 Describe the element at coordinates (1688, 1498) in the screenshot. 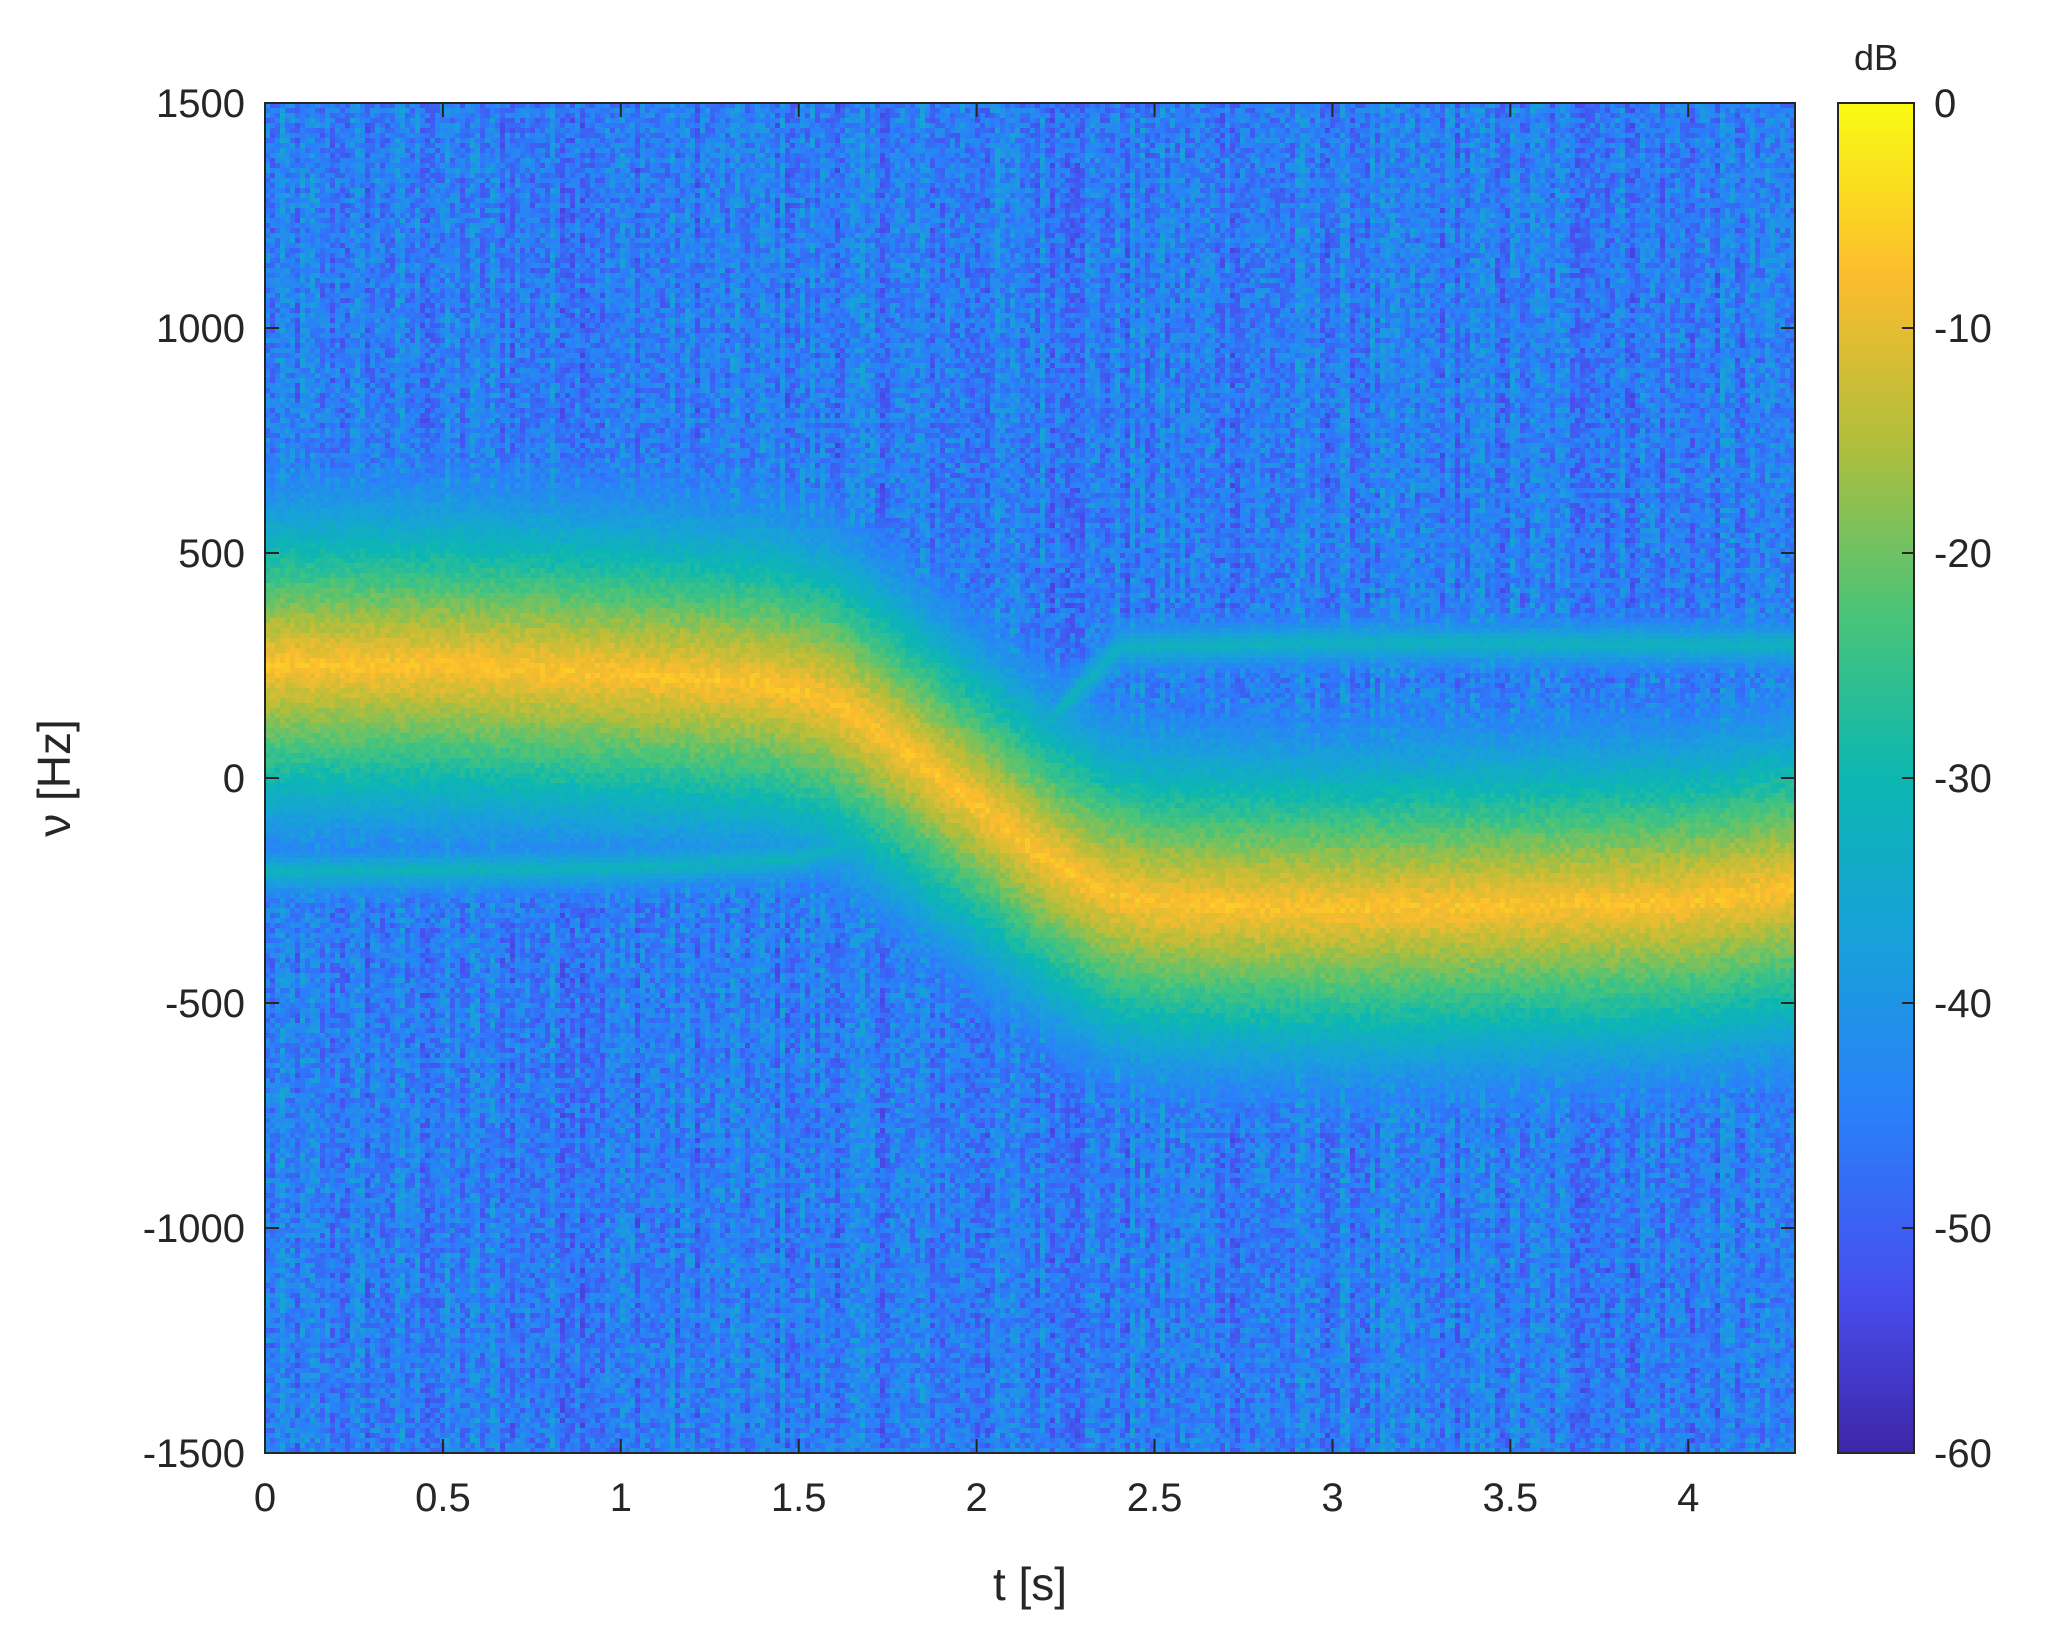

I see `x-tick-label: 4` at that location.